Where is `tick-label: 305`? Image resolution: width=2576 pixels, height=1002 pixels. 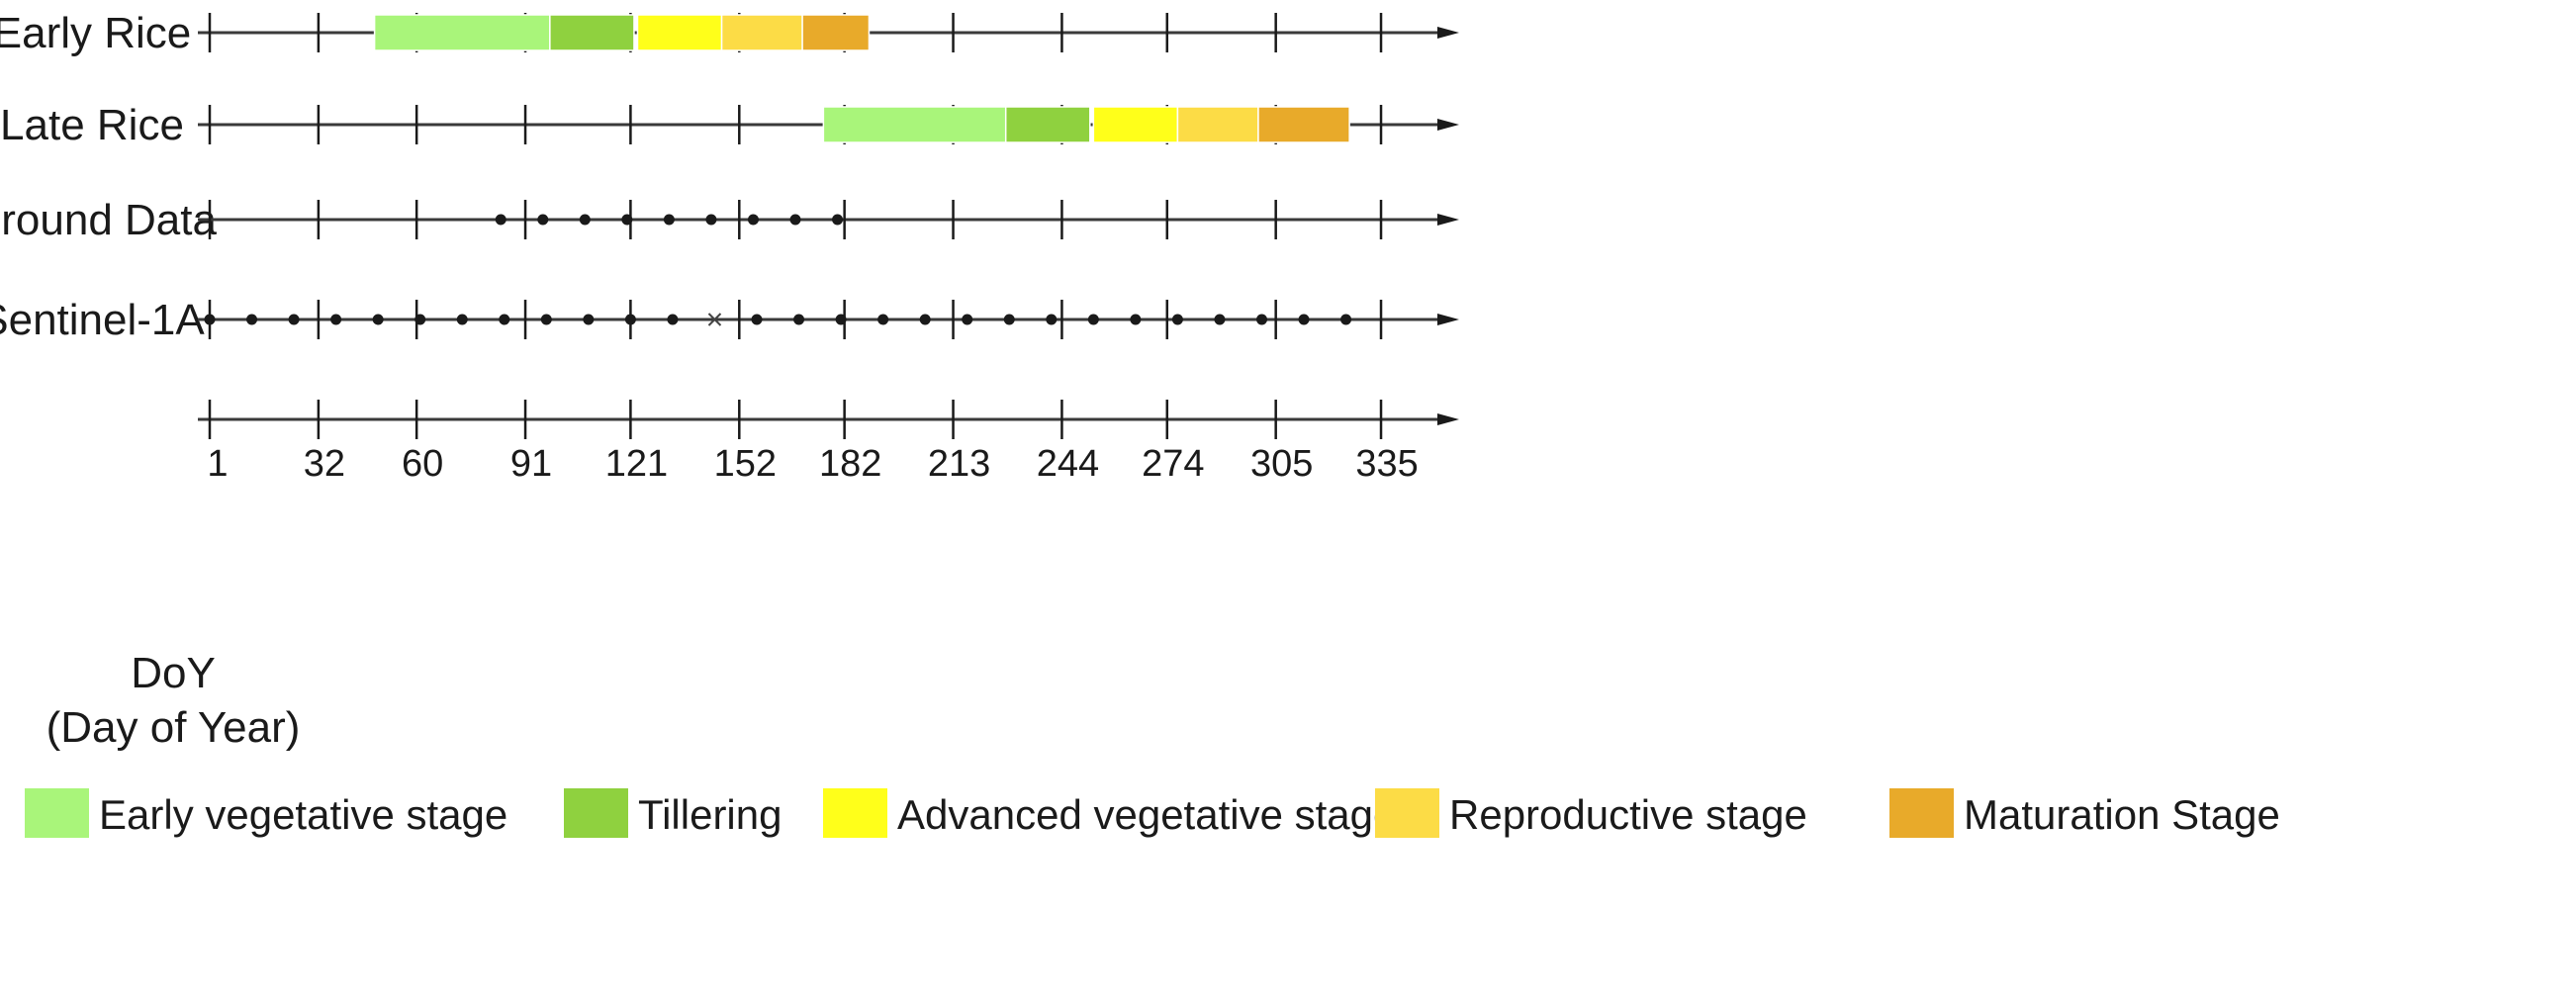 tick-label: 305 is located at coordinates (1281, 464).